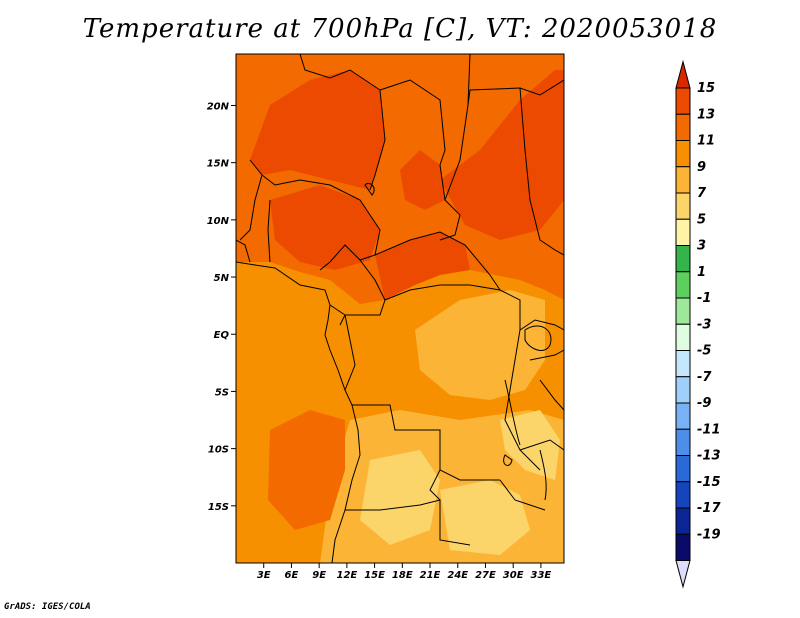  Describe the element at coordinates (218, 221) in the screenshot. I see `lat-tick-label: 10N` at that location.